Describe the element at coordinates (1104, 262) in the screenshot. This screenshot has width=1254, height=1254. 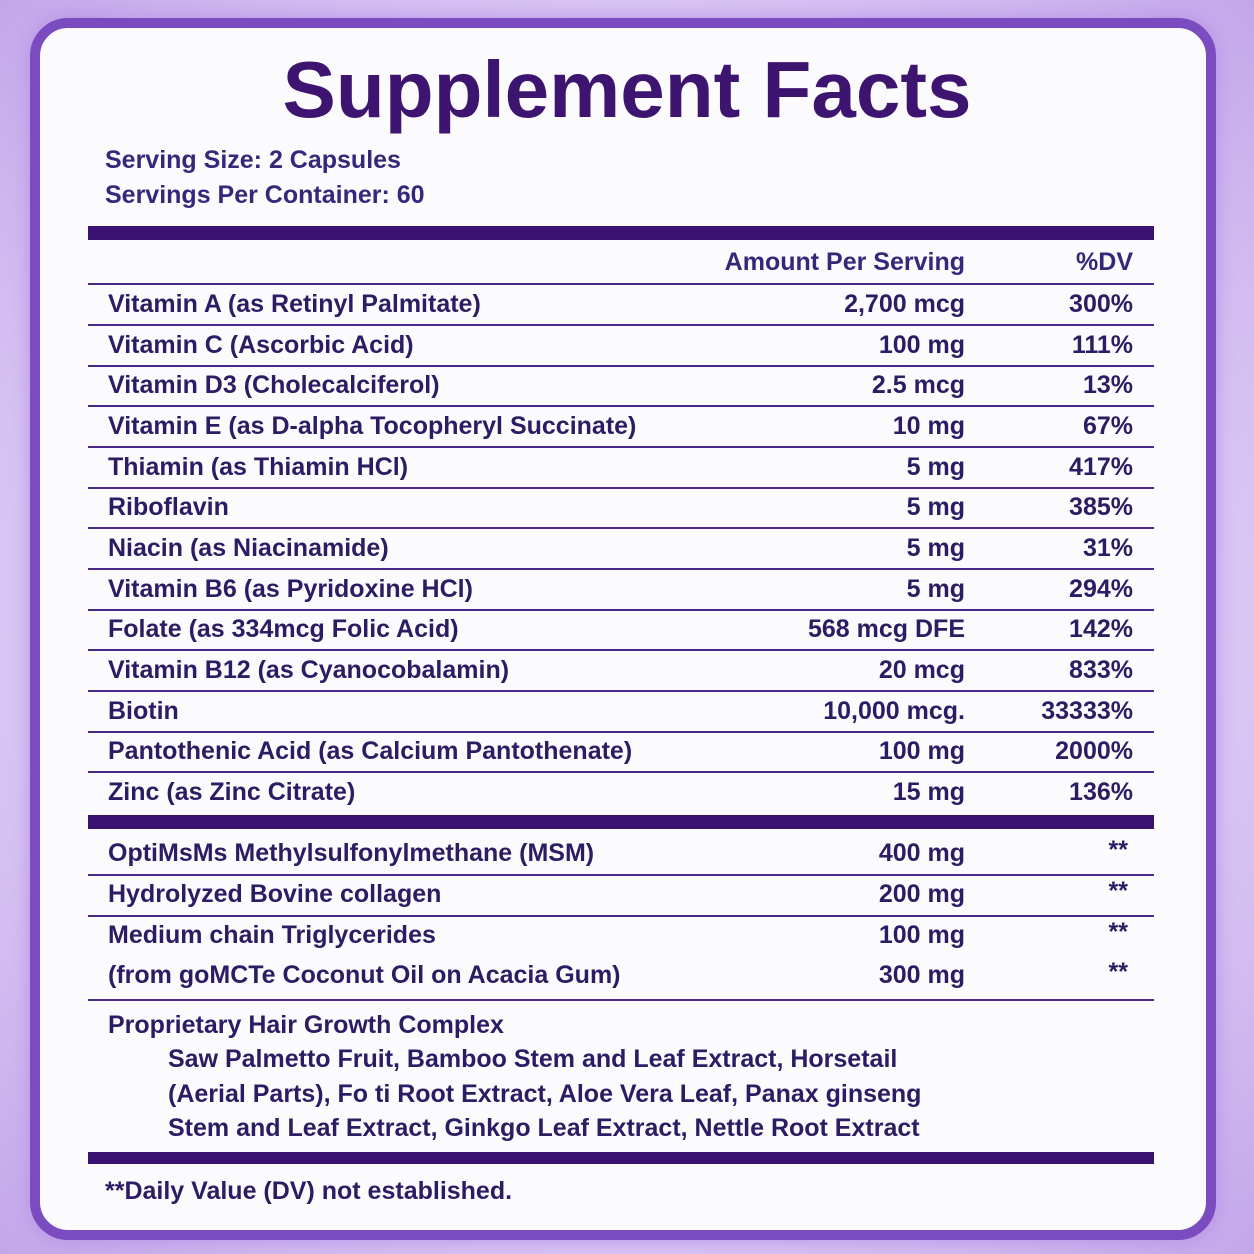
I see `dv-header: %DV` at that location.